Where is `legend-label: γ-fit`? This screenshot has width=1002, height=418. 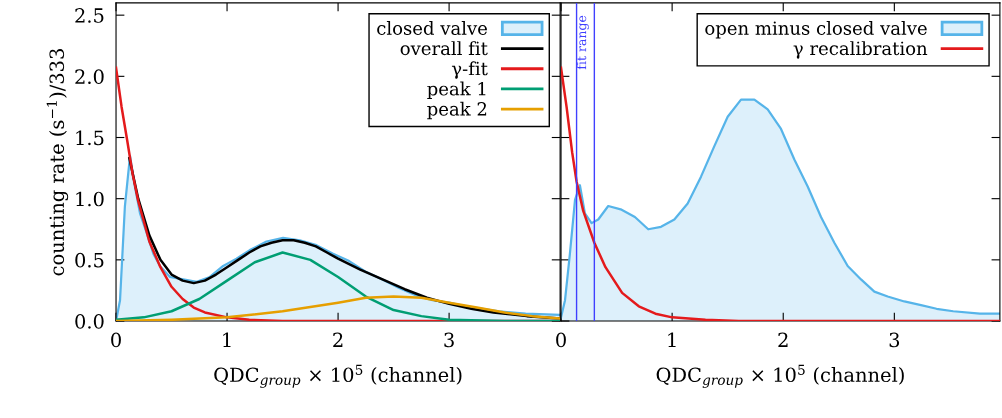 legend-label: γ-fit is located at coordinates (469, 70).